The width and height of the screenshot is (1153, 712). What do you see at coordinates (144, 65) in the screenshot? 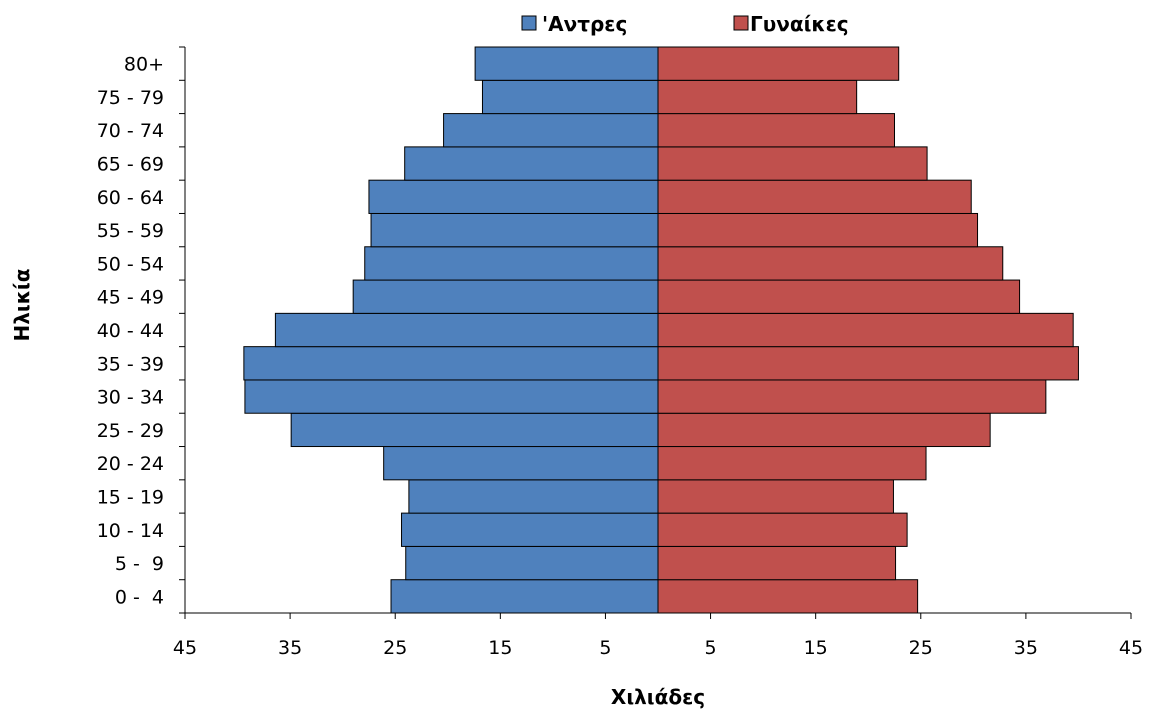
I see `y-tick-label: 80+` at bounding box center [144, 65].